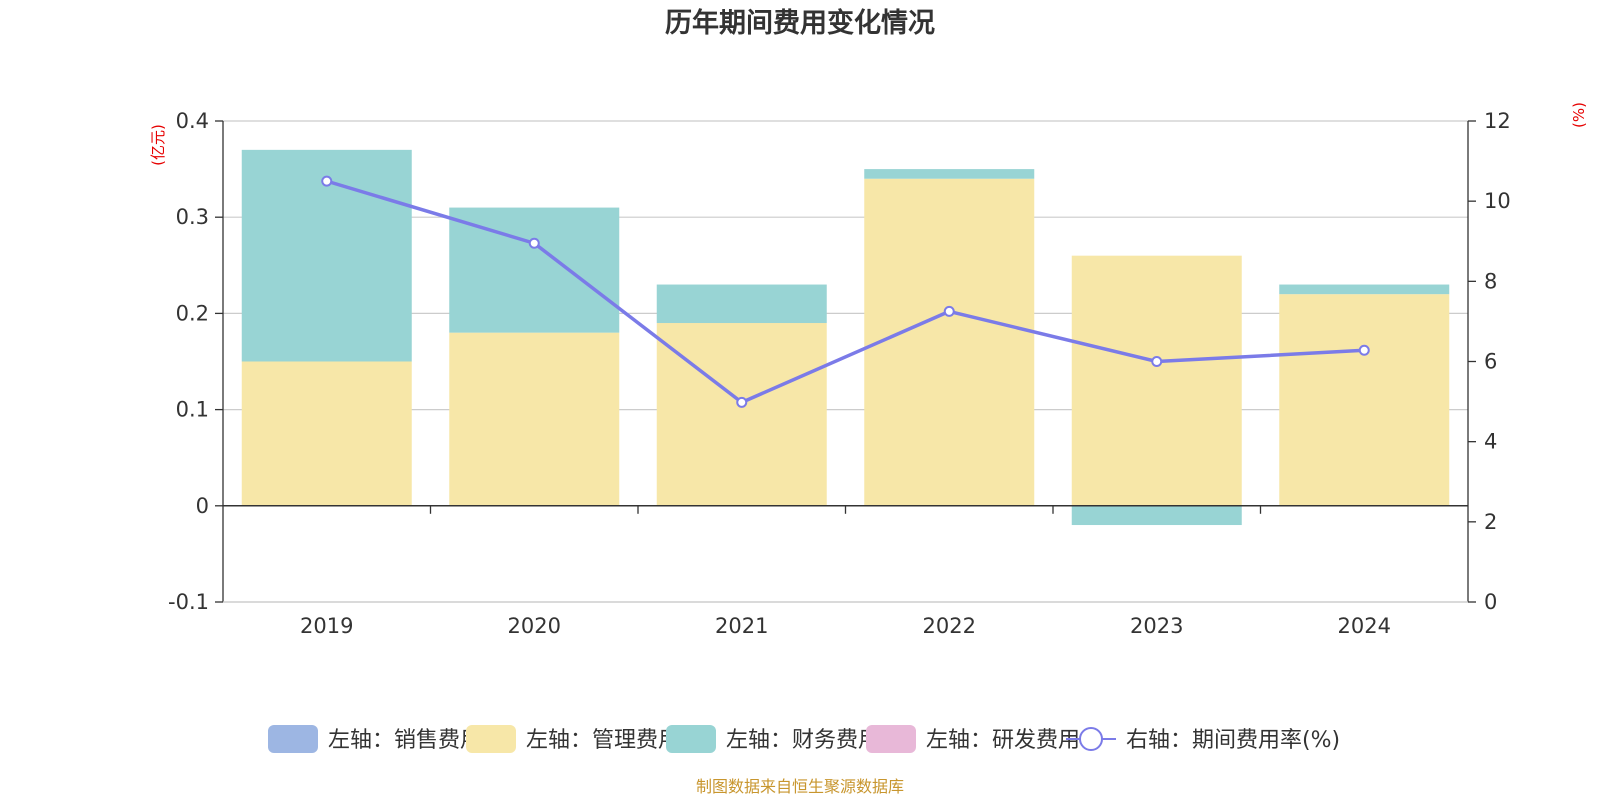 This screenshot has height=800, width=1600. What do you see at coordinates (534, 243) in the screenshot?
I see `rate-point-2020` at bounding box center [534, 243].